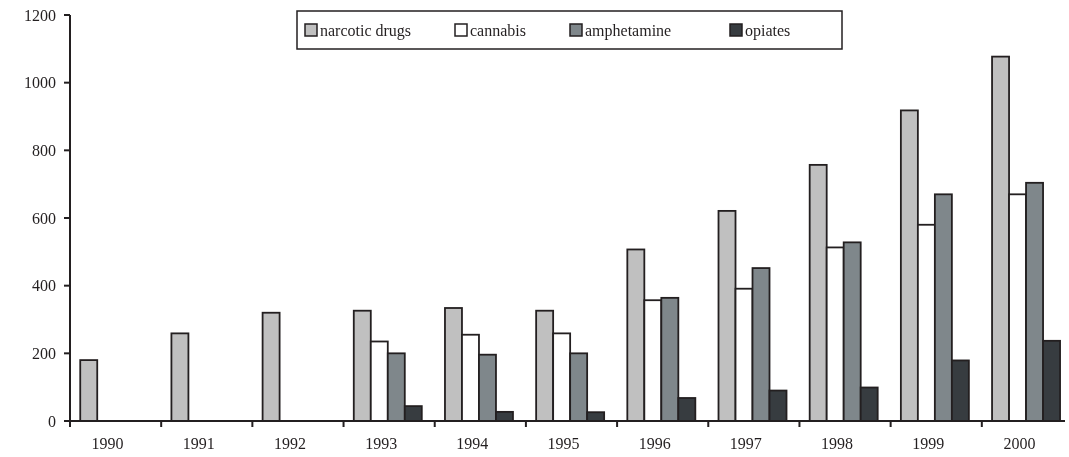  I want to click on y-tick-label: 1200, so click(40, 15).